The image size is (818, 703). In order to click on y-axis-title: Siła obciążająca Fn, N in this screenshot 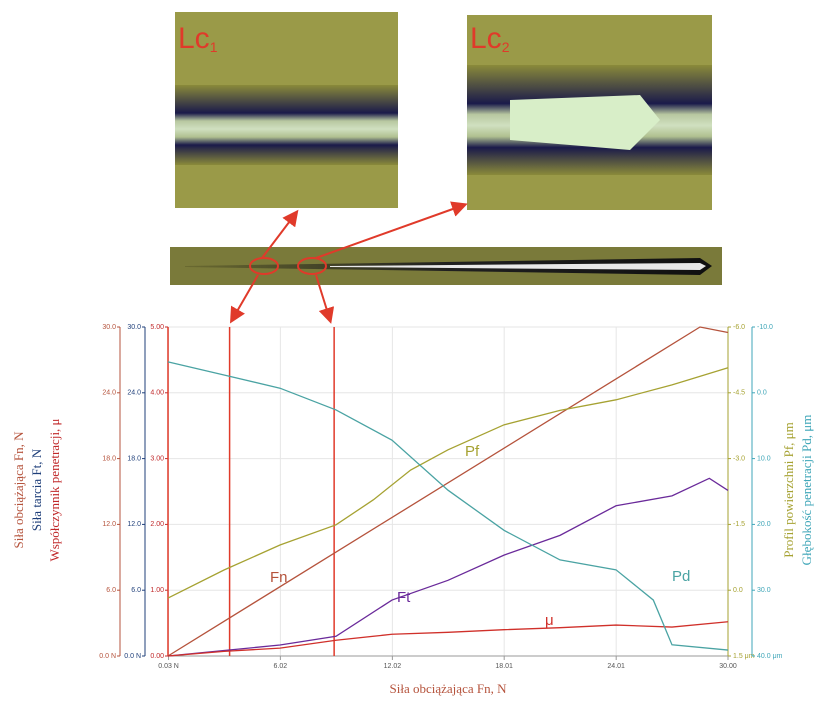, I will do `click(18, 490)`.